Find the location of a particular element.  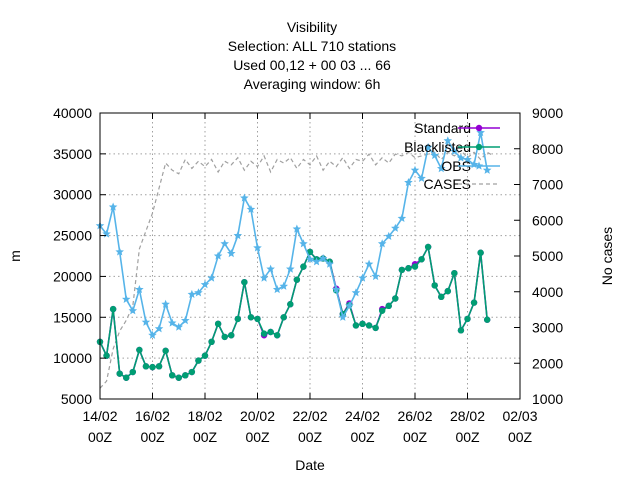

legend-item: Blacklisted is located at coordinates (452, 147).